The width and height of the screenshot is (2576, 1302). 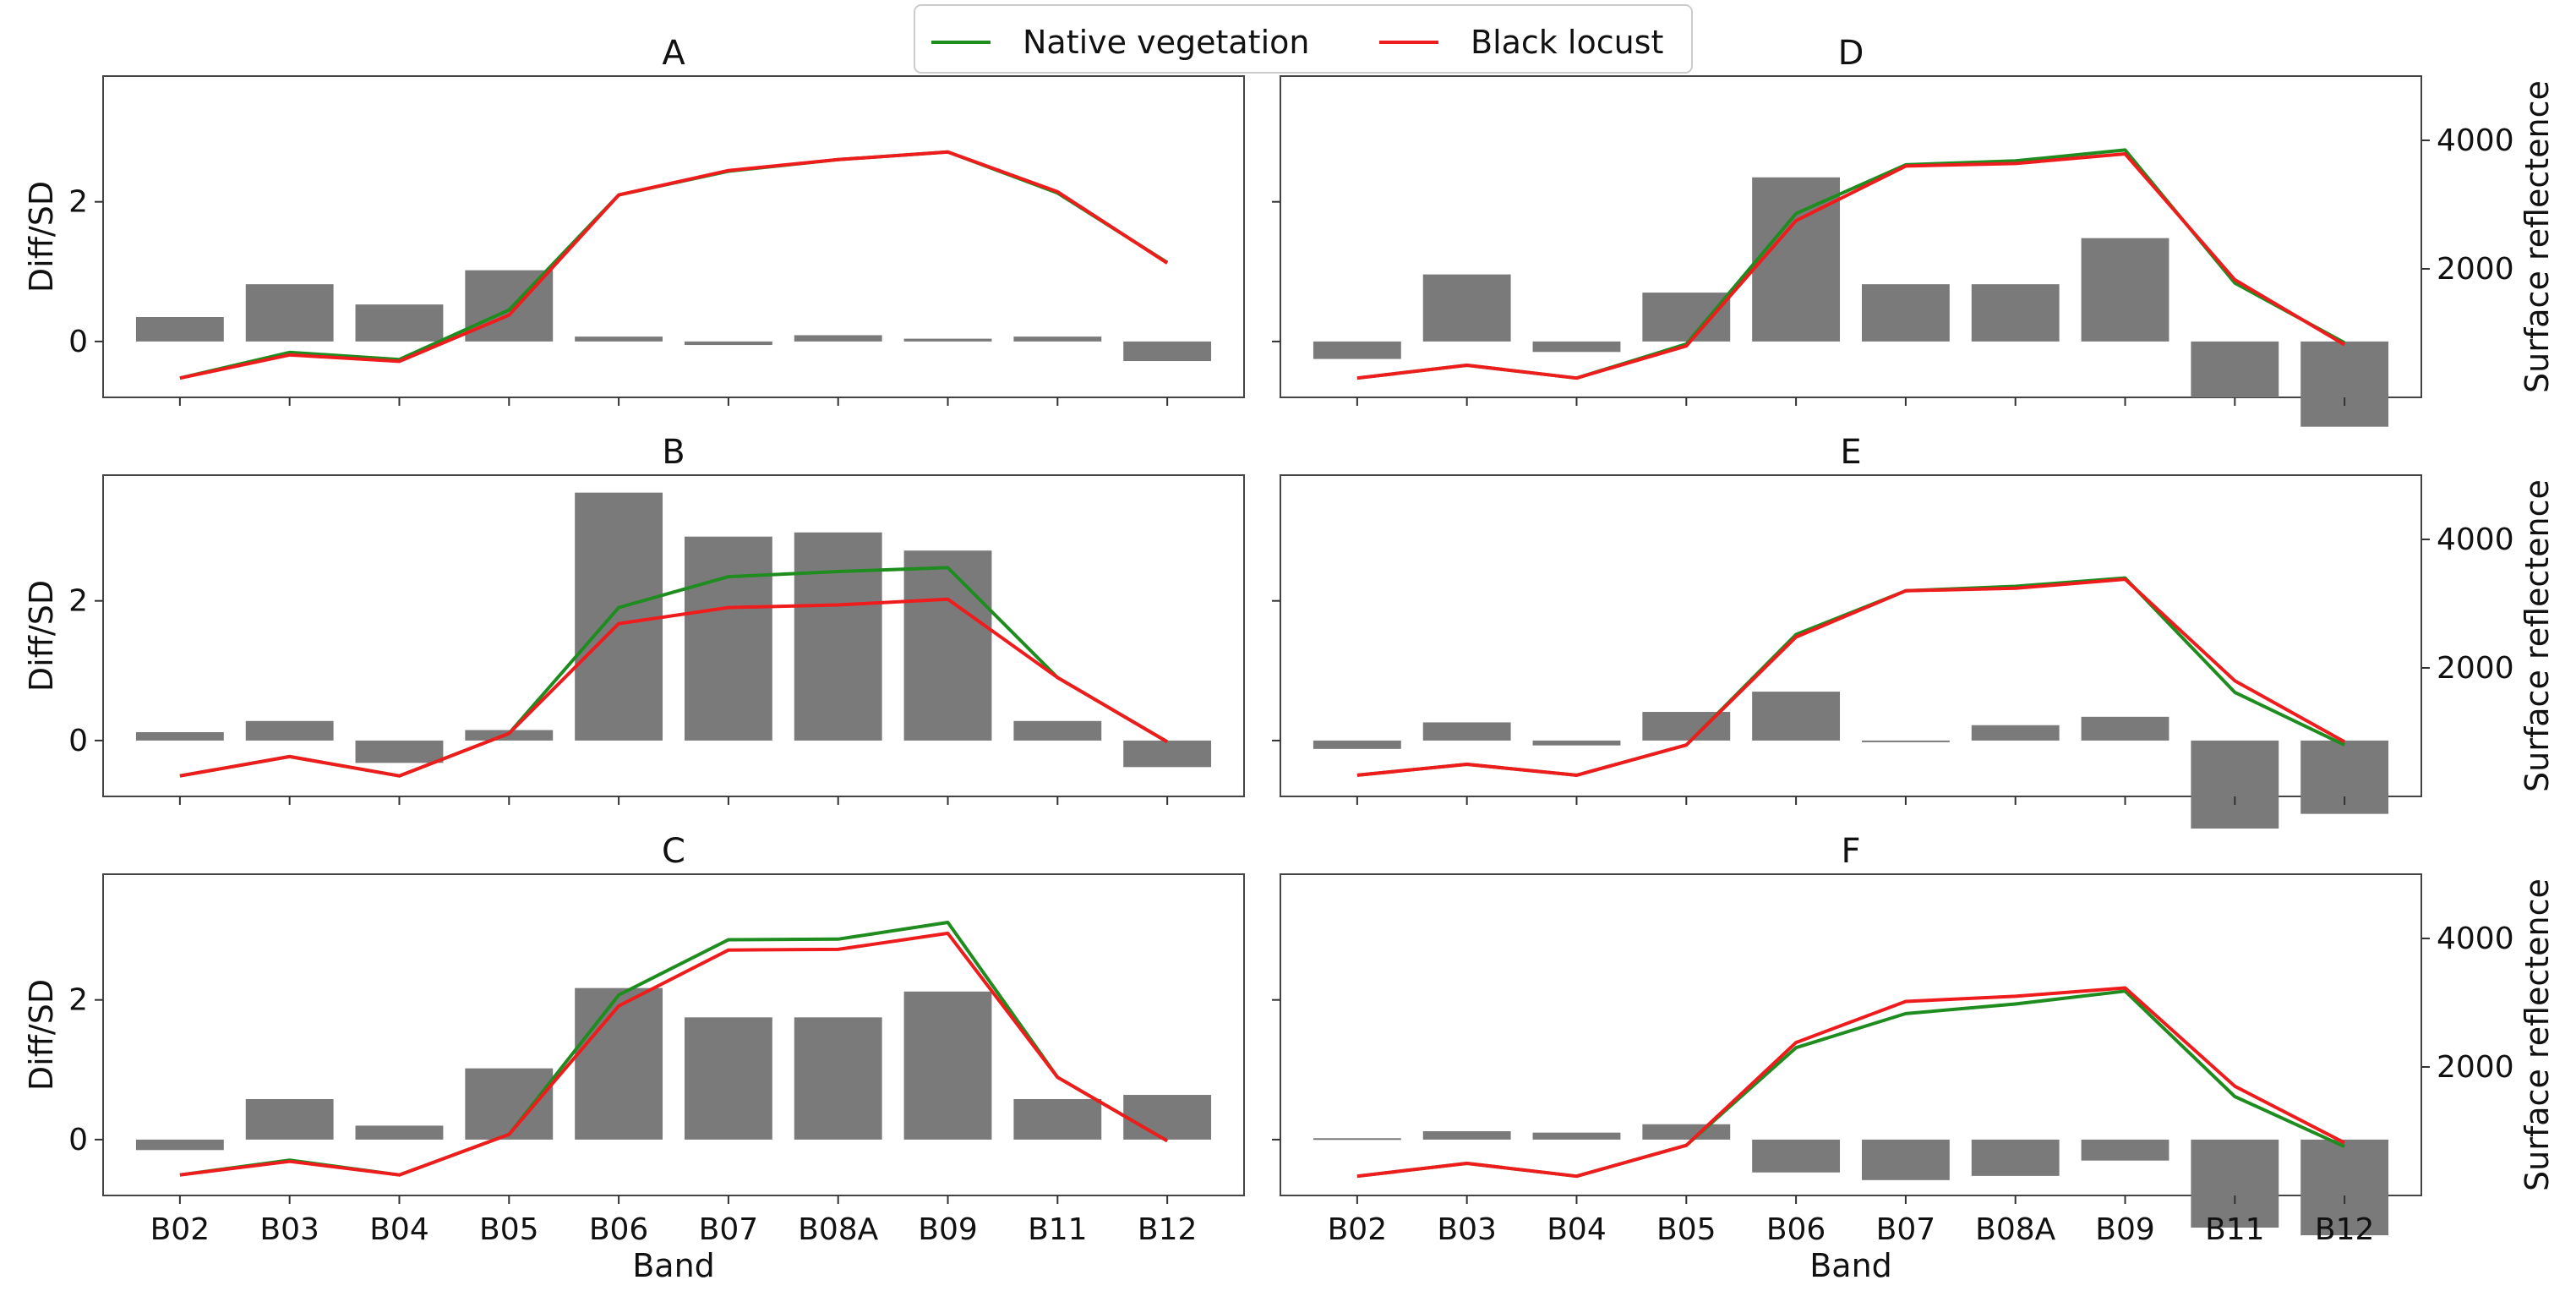 What do you see at coordinates (673, 53) in the screenshot?
I see `panel-title: A` at bounding box center [673, 53].